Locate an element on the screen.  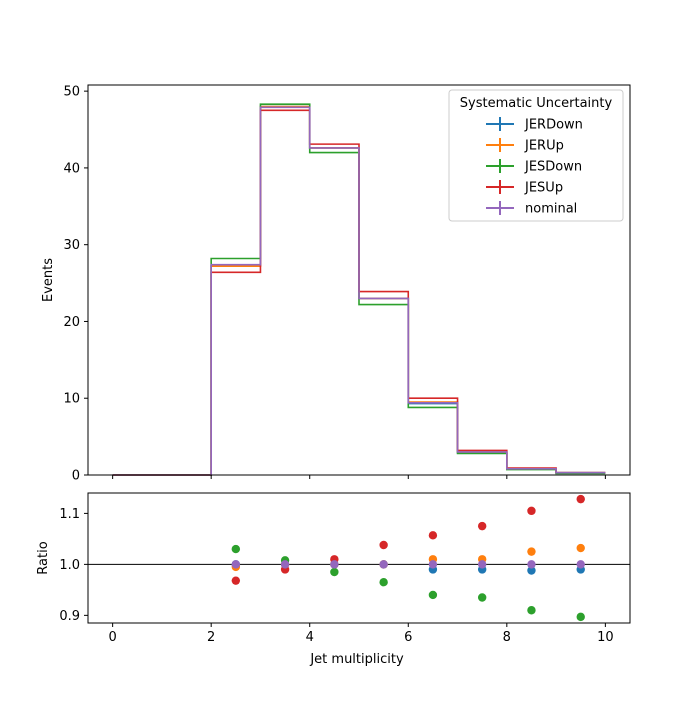
main-y-tick-label: 50 is located at coordinates (71, 92).